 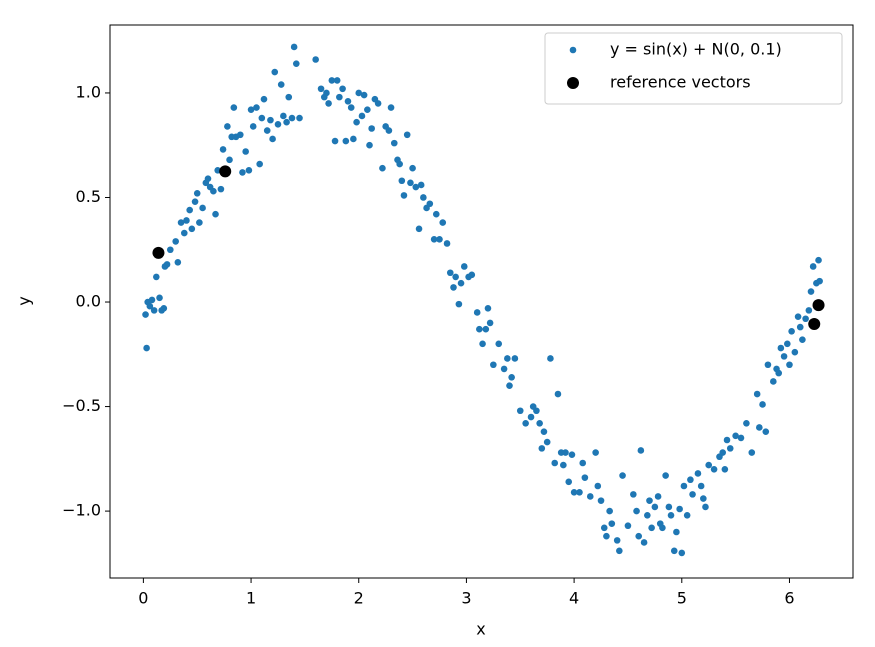 What do you see at coordinates (88, 301) in the screenshot?
I see `y-tick-label: 0.0` at bounding box center [88, 301].